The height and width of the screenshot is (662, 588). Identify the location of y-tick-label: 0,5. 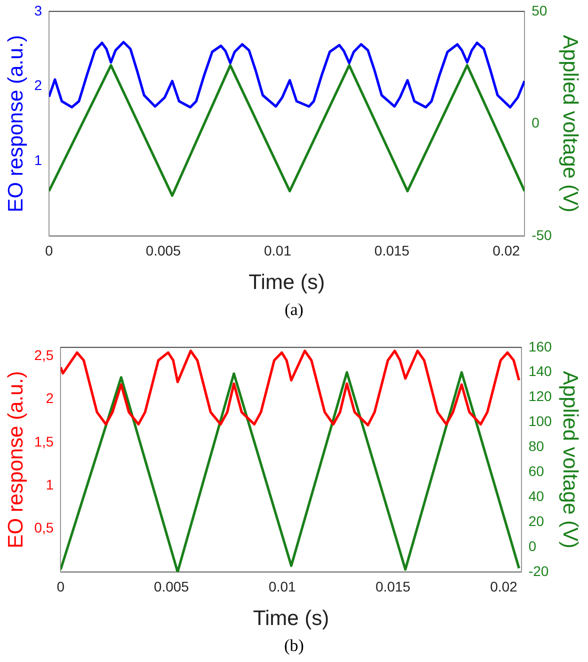
(44, 528).